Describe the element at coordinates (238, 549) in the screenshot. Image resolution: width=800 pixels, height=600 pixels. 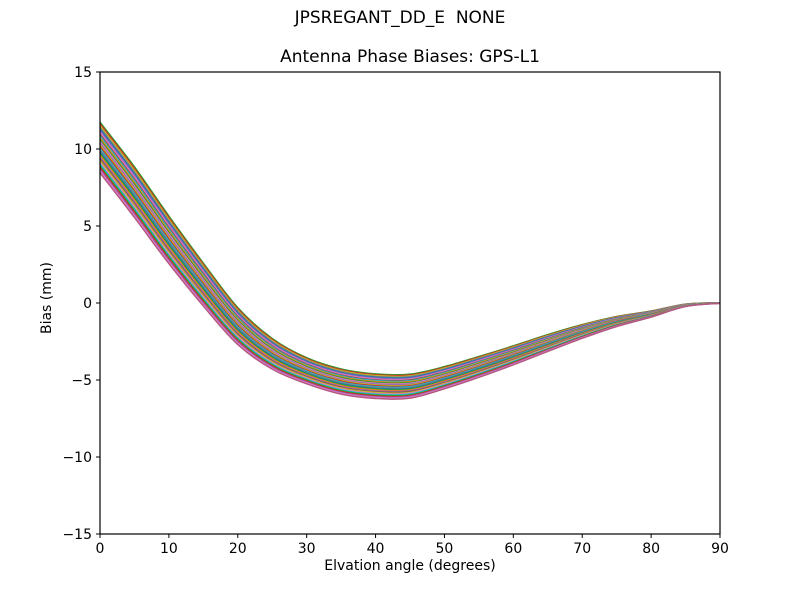
I see `x-tick-label: 20` at that location.